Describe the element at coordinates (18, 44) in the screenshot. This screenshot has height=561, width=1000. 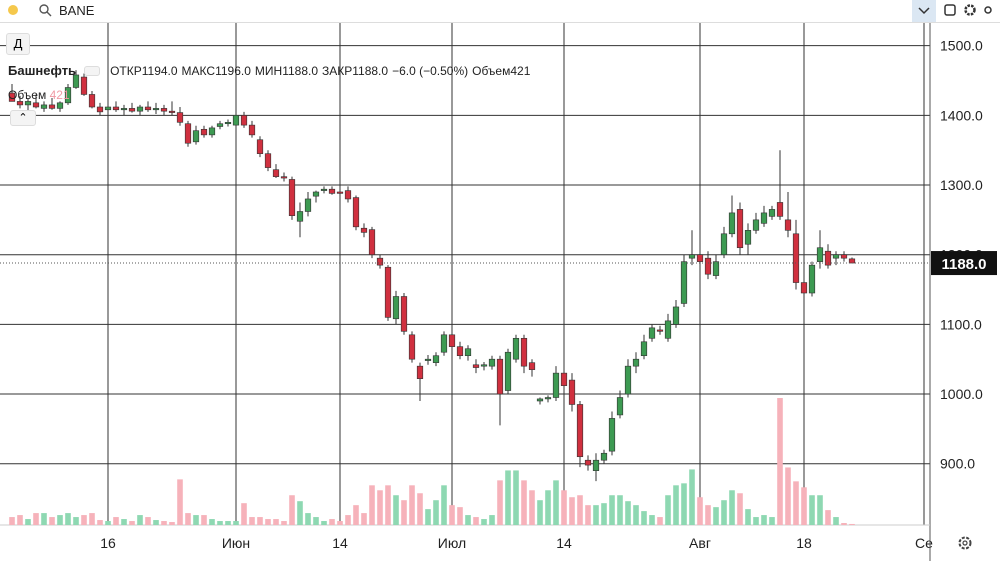
I see `interval-button: Д` at that location.